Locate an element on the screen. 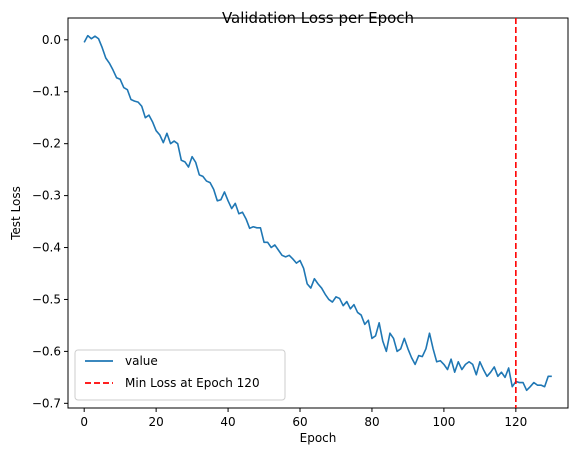 The height and width of the screenshot is (455, 578). legend-label-min-loss: Min Loss at Epoch 120 is located at coordinates (192, 383).